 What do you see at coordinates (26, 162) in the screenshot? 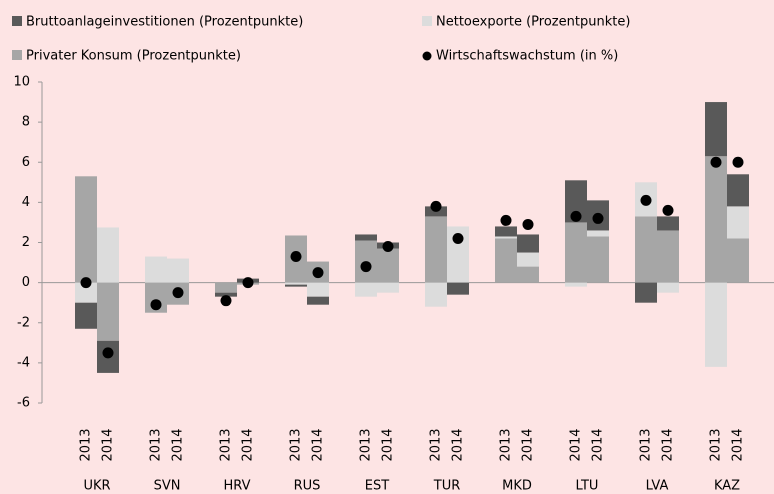
I see `y-tick-label: 6` at bounding box center [26, 162].